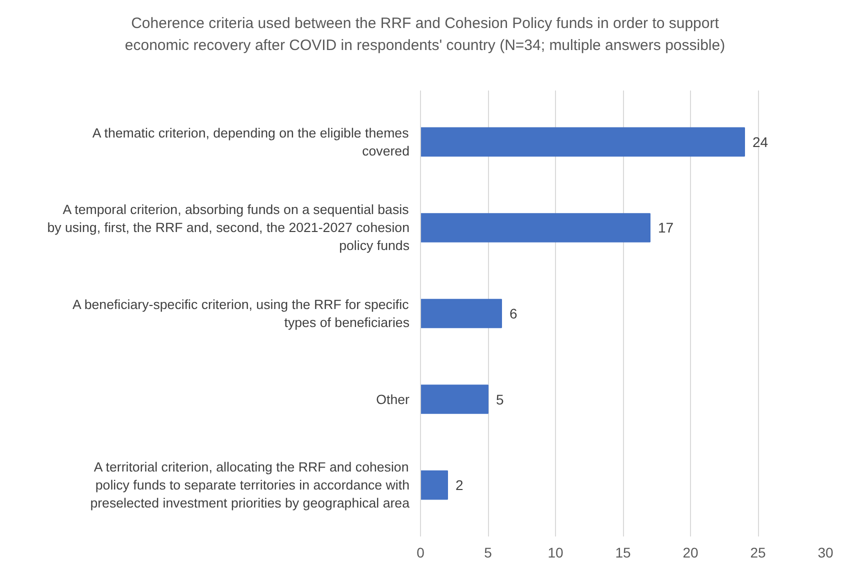  Describe the element at coordinates (250, 485) in the screenshot. I see `y-tick-label: A territorial criterion, allocating the RRF and cohesion policy funds to separate territories in accordance with preselected investment priorities by geographical area` at that location.